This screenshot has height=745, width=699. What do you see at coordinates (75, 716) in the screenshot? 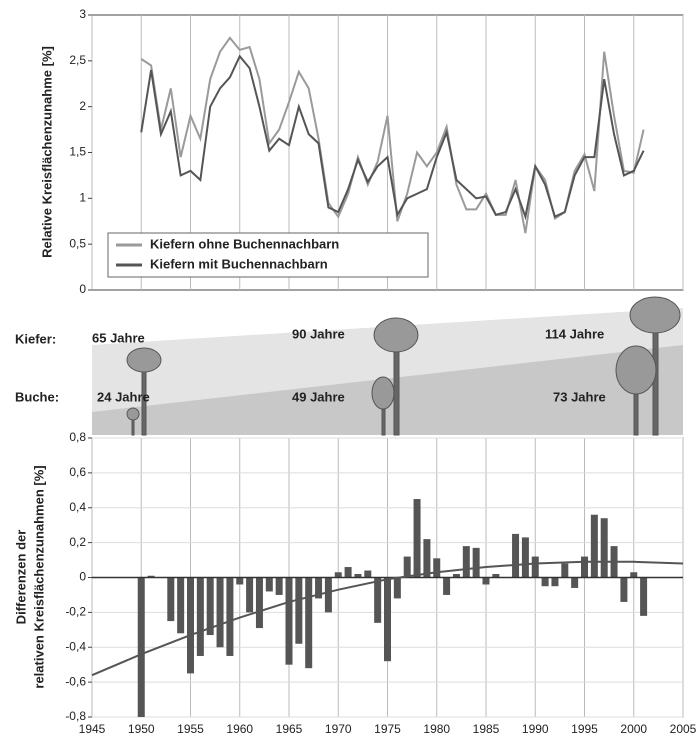
I see `y-tick-label: -0,8` at bounding box center [75, 716].